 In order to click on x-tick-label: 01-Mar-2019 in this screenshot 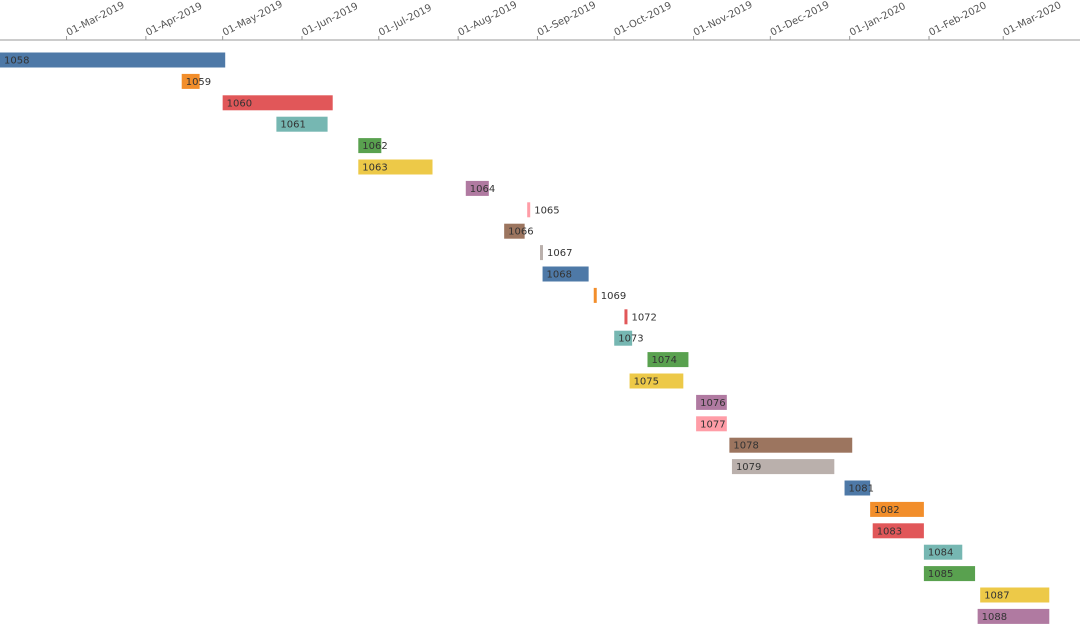, I will do `click(96, 19)`.